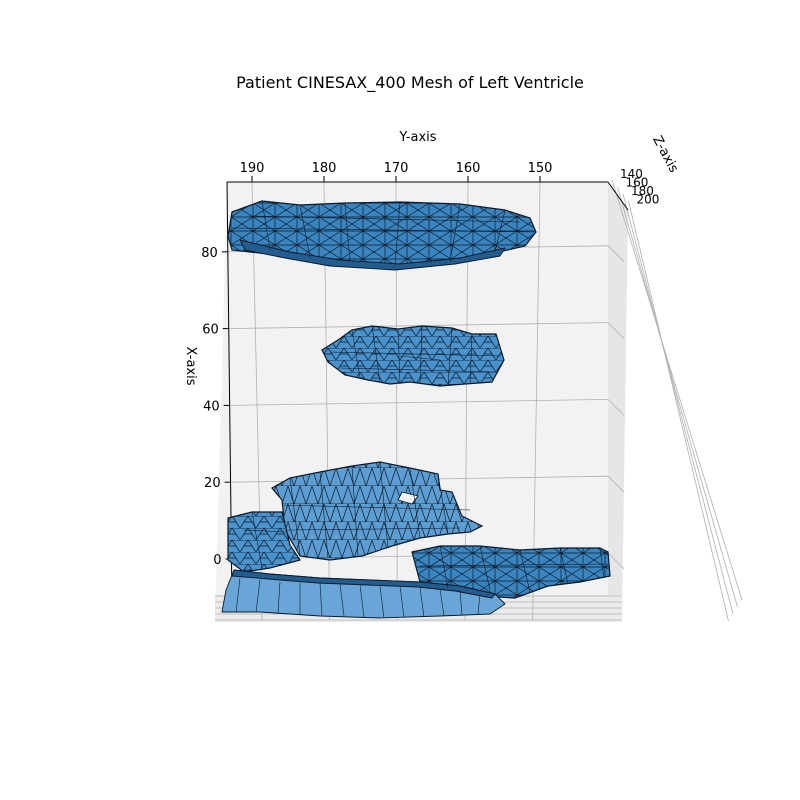 The height and width of the screenshot is (800, 800). What do you see at coordinates (211, 406) in the screenshot?
I see `x-tick-label-2: 40` at bounding box center [211, 406].